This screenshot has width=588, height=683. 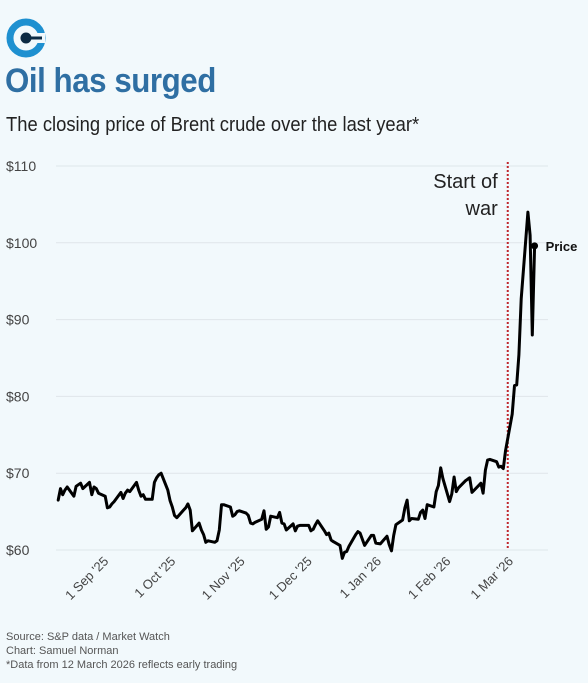 I want to click on y-tick-label: $80, so click(x=18, y=396).